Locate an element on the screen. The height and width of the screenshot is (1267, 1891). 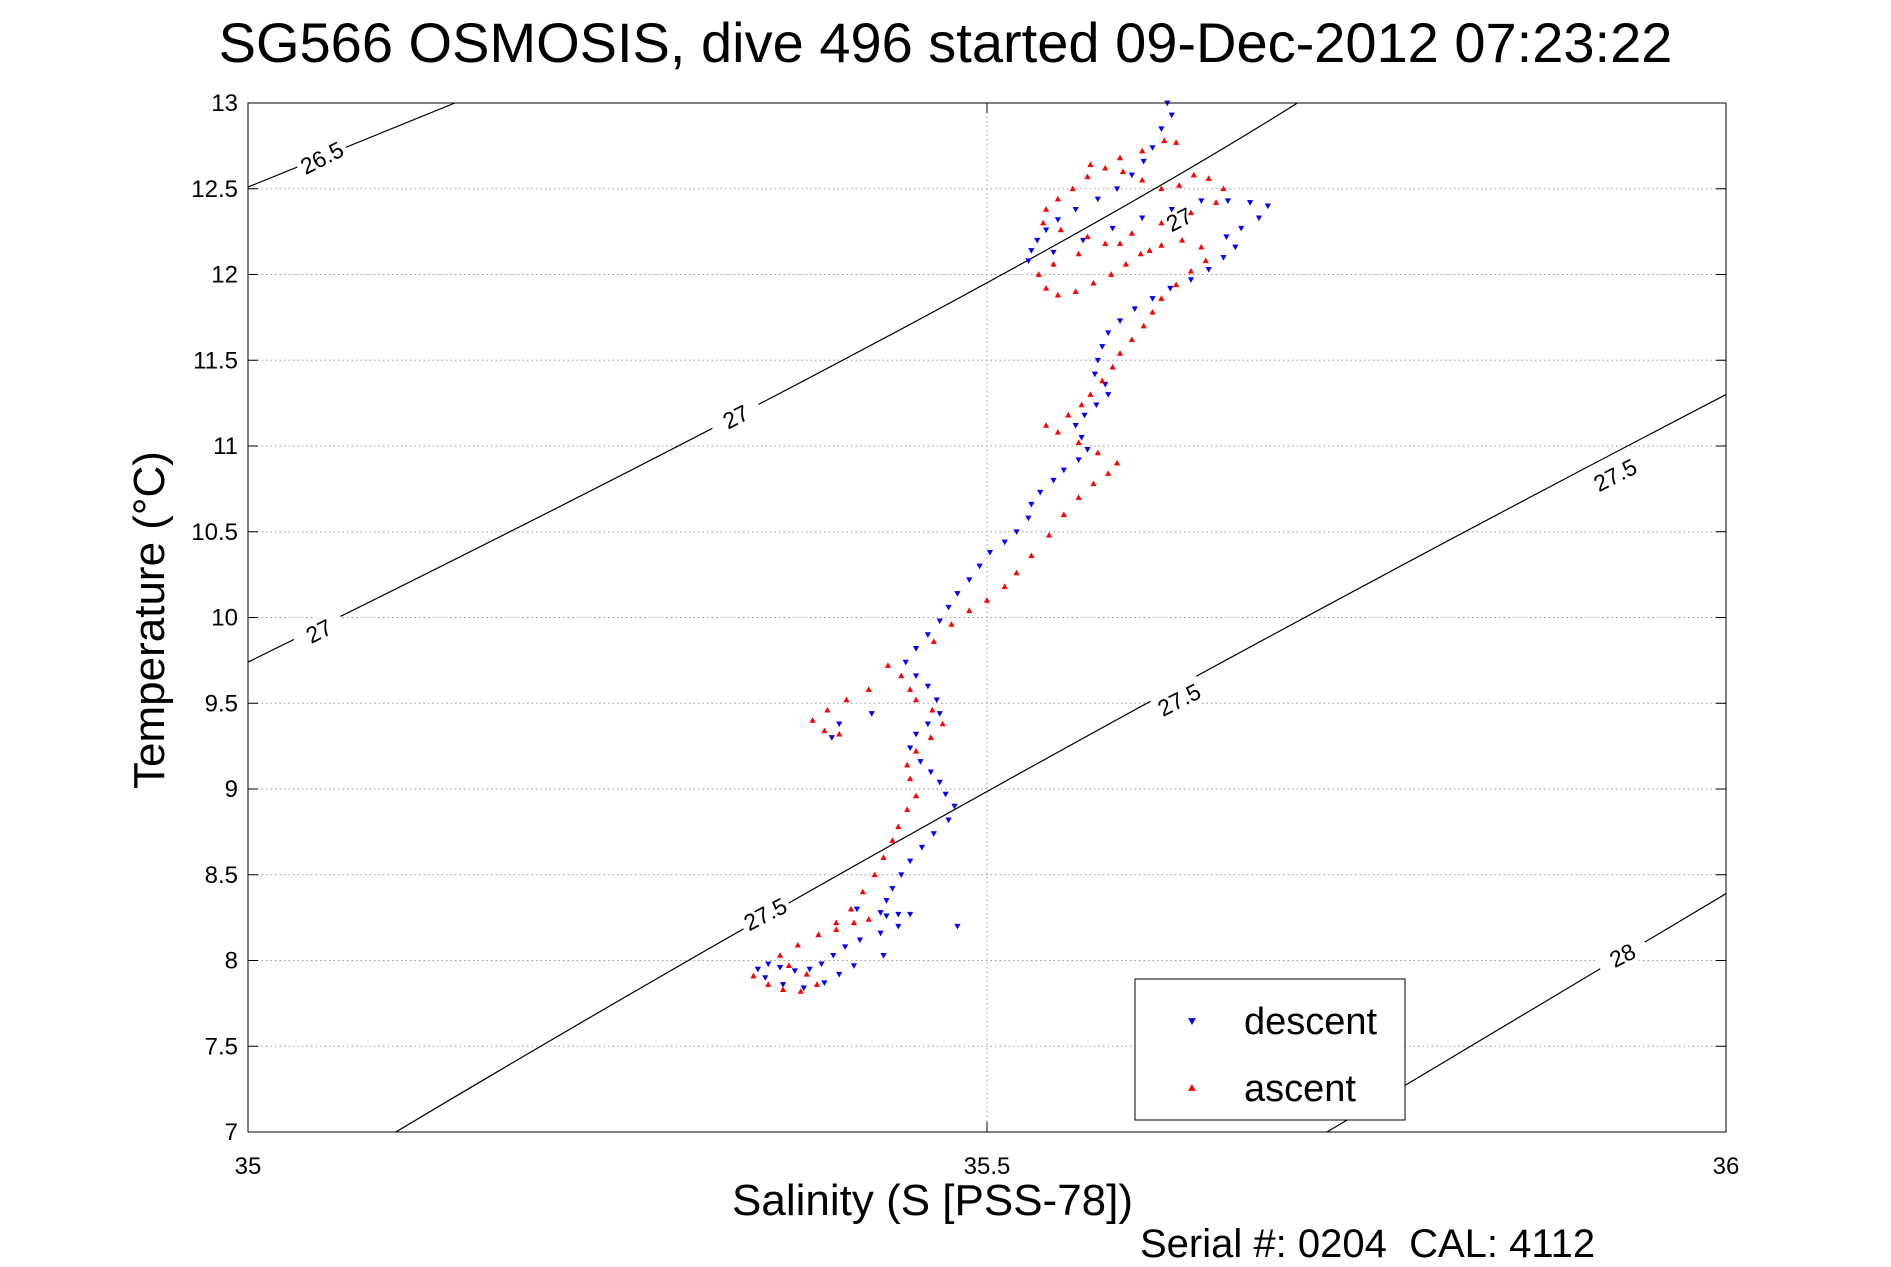
legend-label-ascent: ascent is located at coordinates (1300, 1089).